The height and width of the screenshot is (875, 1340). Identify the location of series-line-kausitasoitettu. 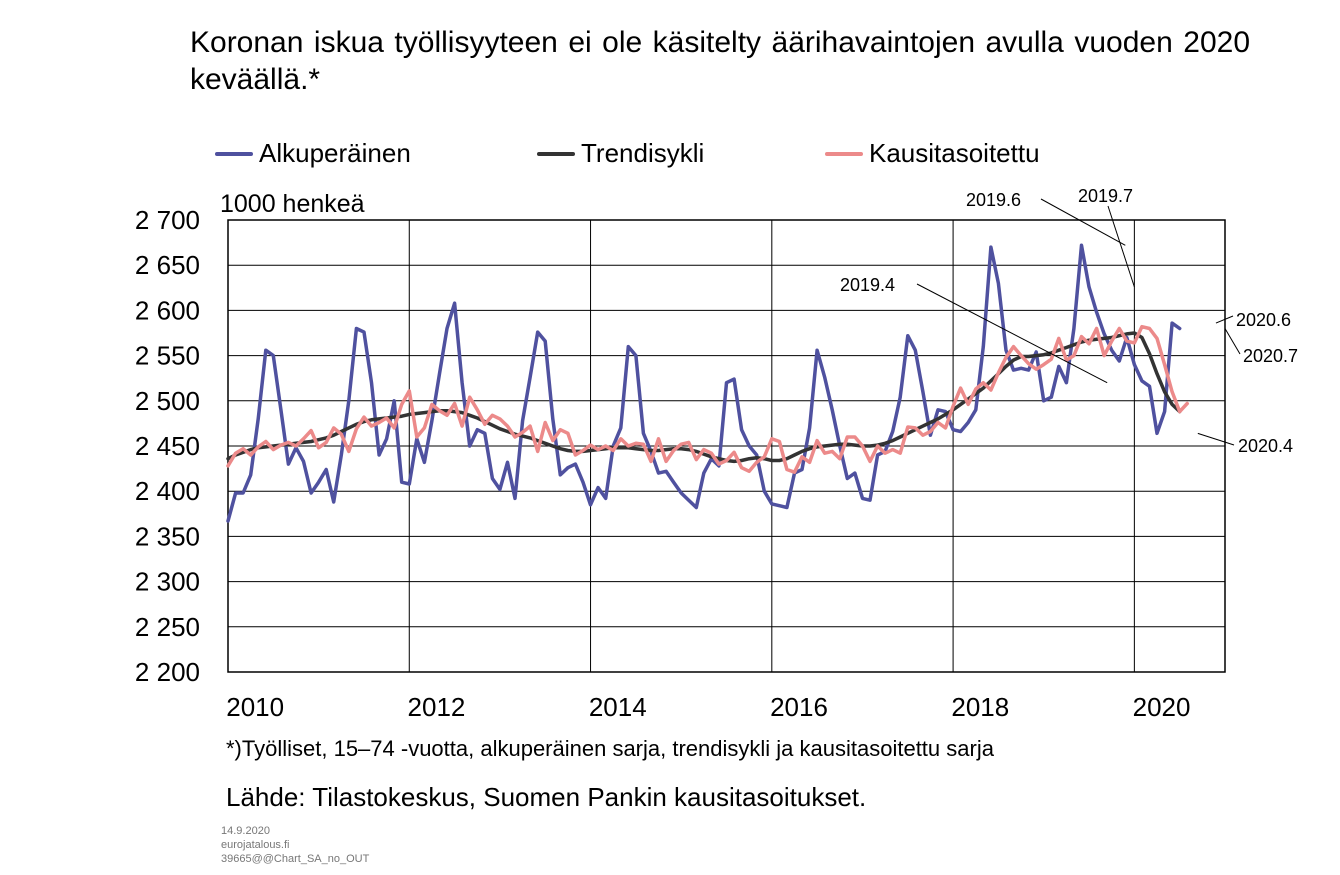
(707, 399).